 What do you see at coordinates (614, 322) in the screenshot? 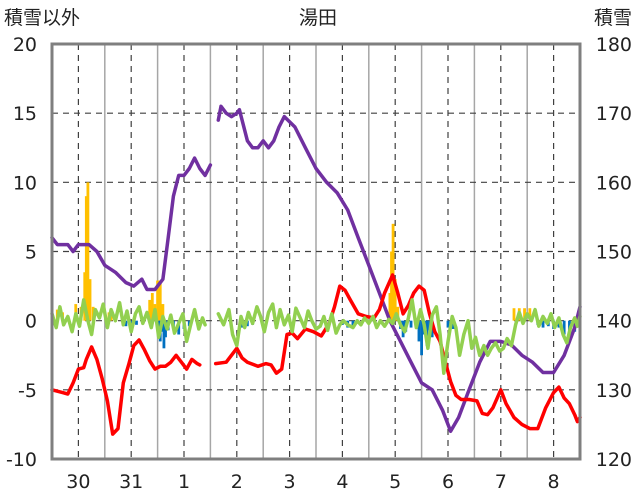
I see `right-tick-label: 140` at bounding box center [614, 322].